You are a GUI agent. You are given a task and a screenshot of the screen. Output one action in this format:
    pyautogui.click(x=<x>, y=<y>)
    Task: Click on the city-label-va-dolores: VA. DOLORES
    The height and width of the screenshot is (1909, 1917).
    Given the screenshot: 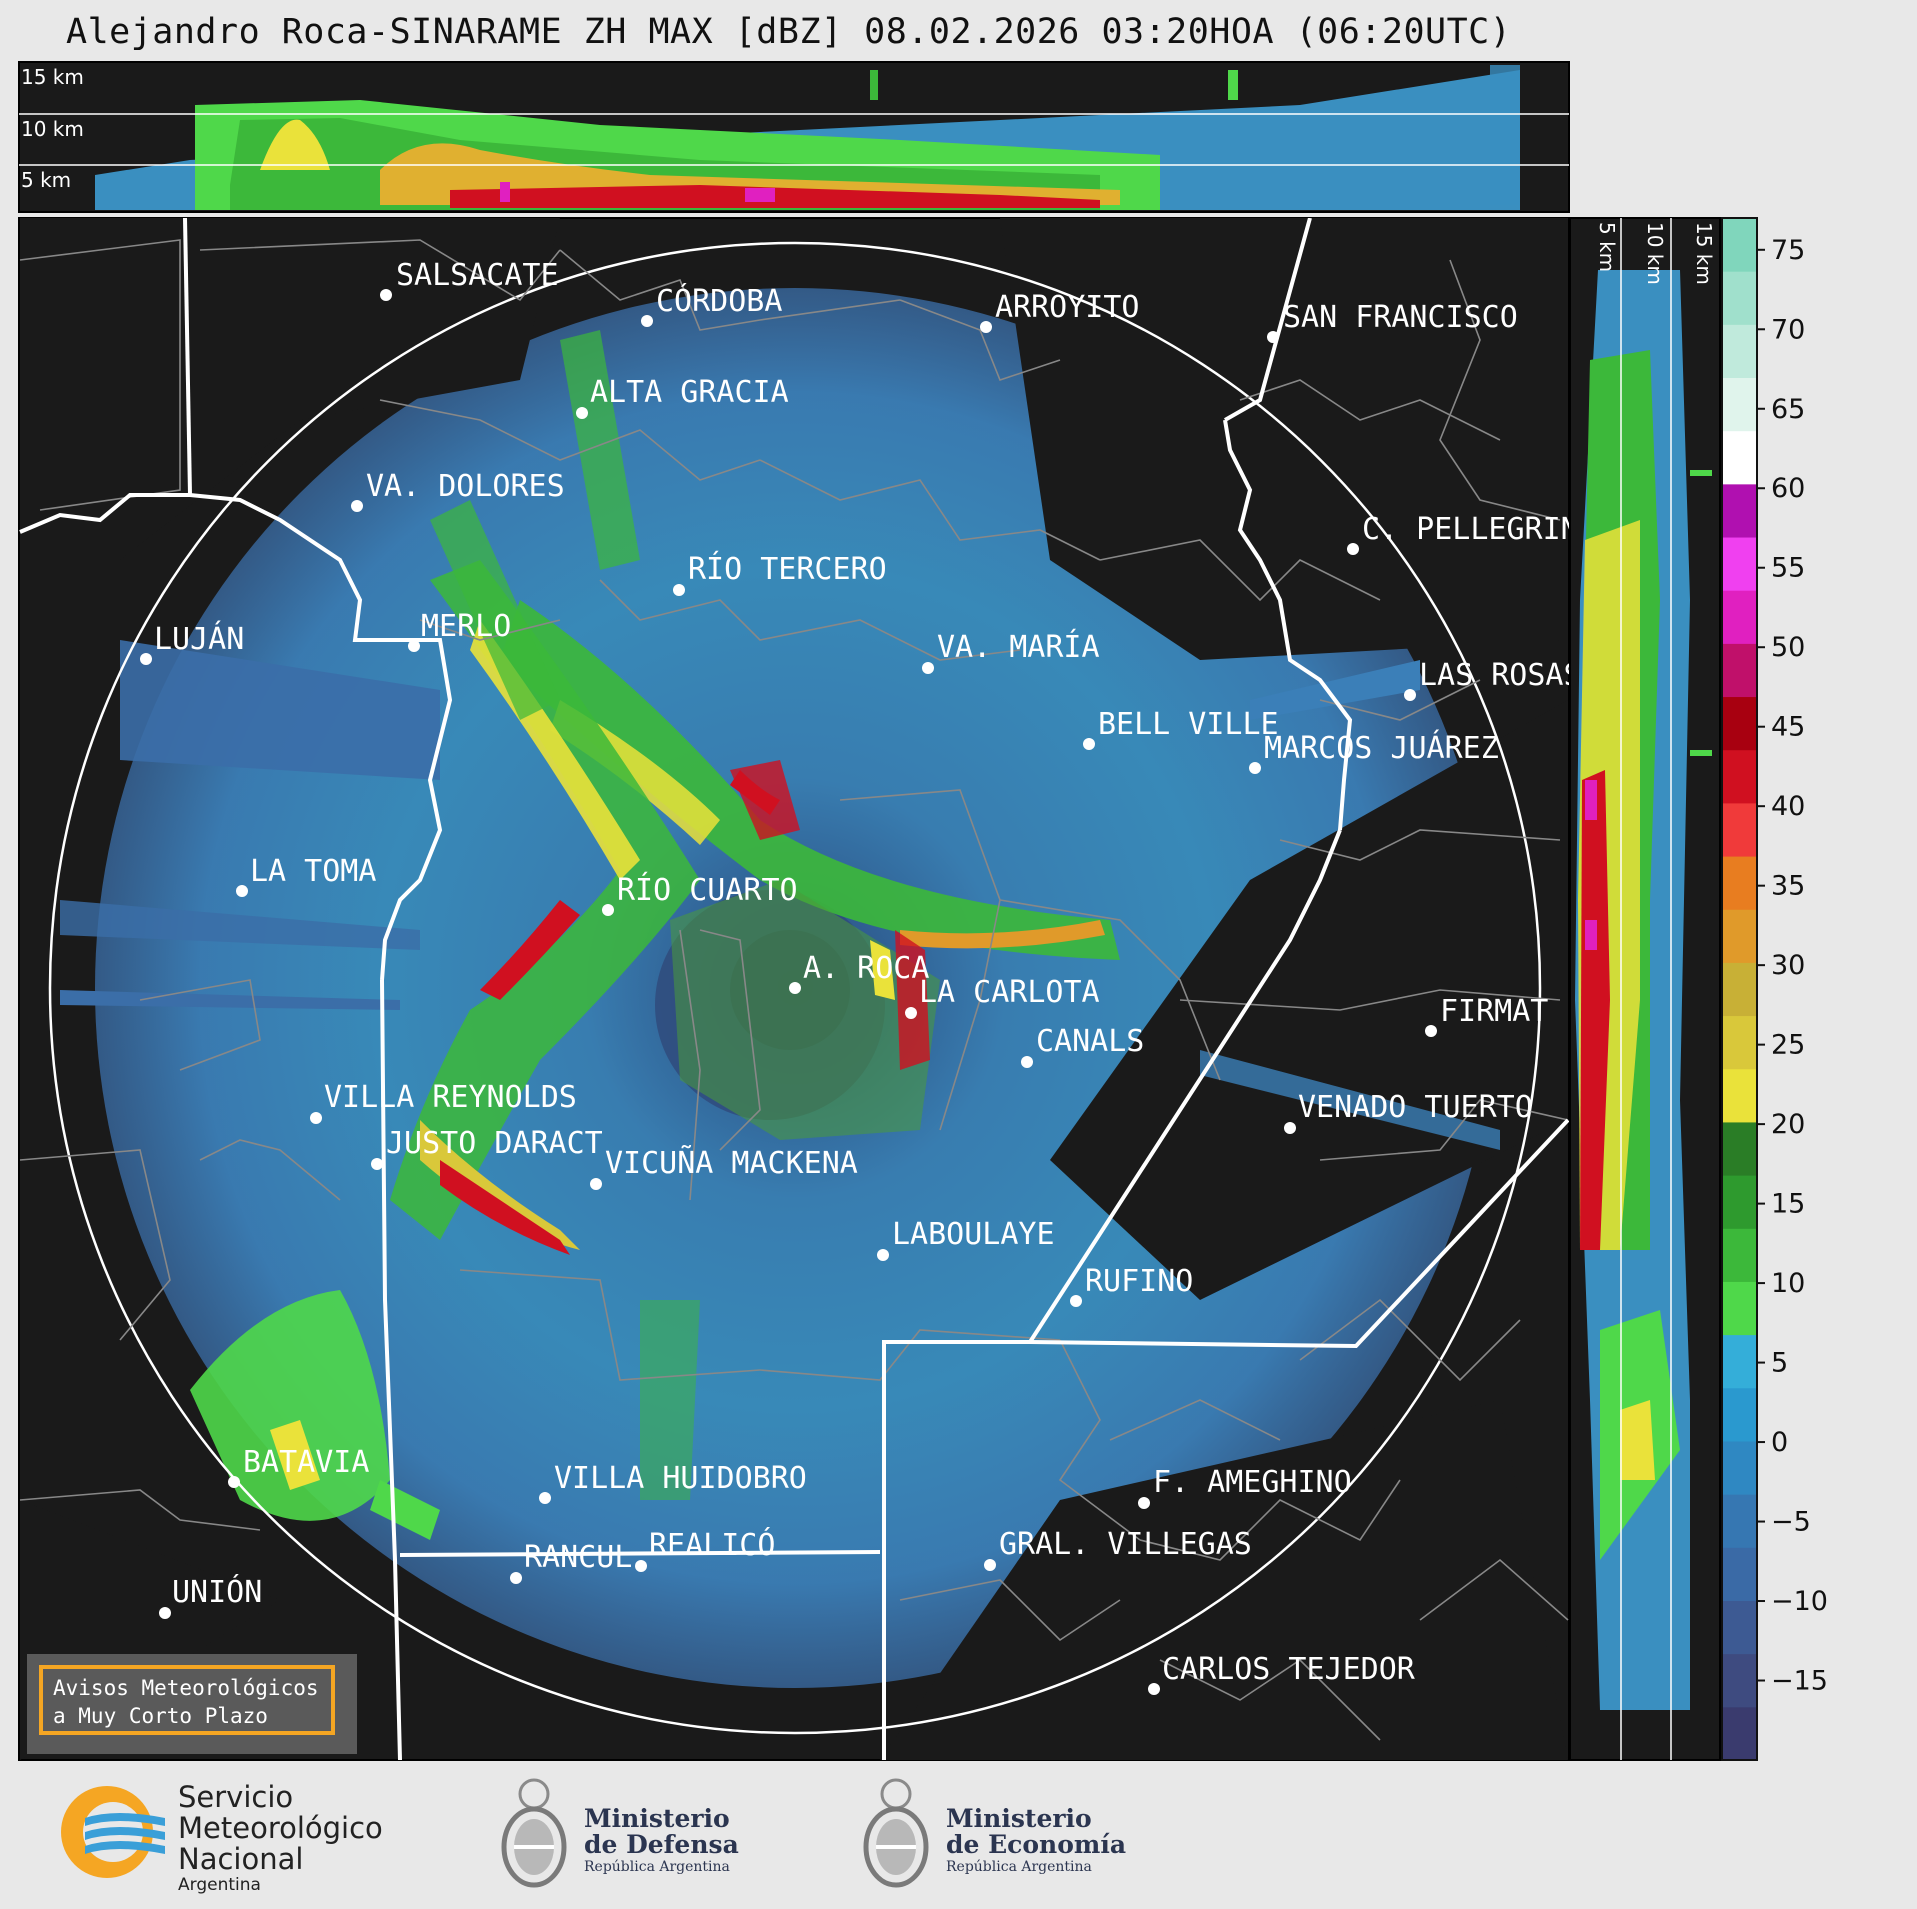 What is the action you would take?
    pyautogui.click(x=465, y=486)
    